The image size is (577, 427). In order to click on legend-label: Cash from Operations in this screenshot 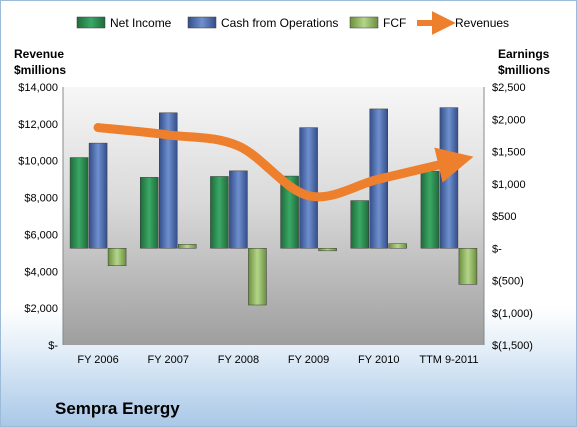, I will do `click(279, 23)`.